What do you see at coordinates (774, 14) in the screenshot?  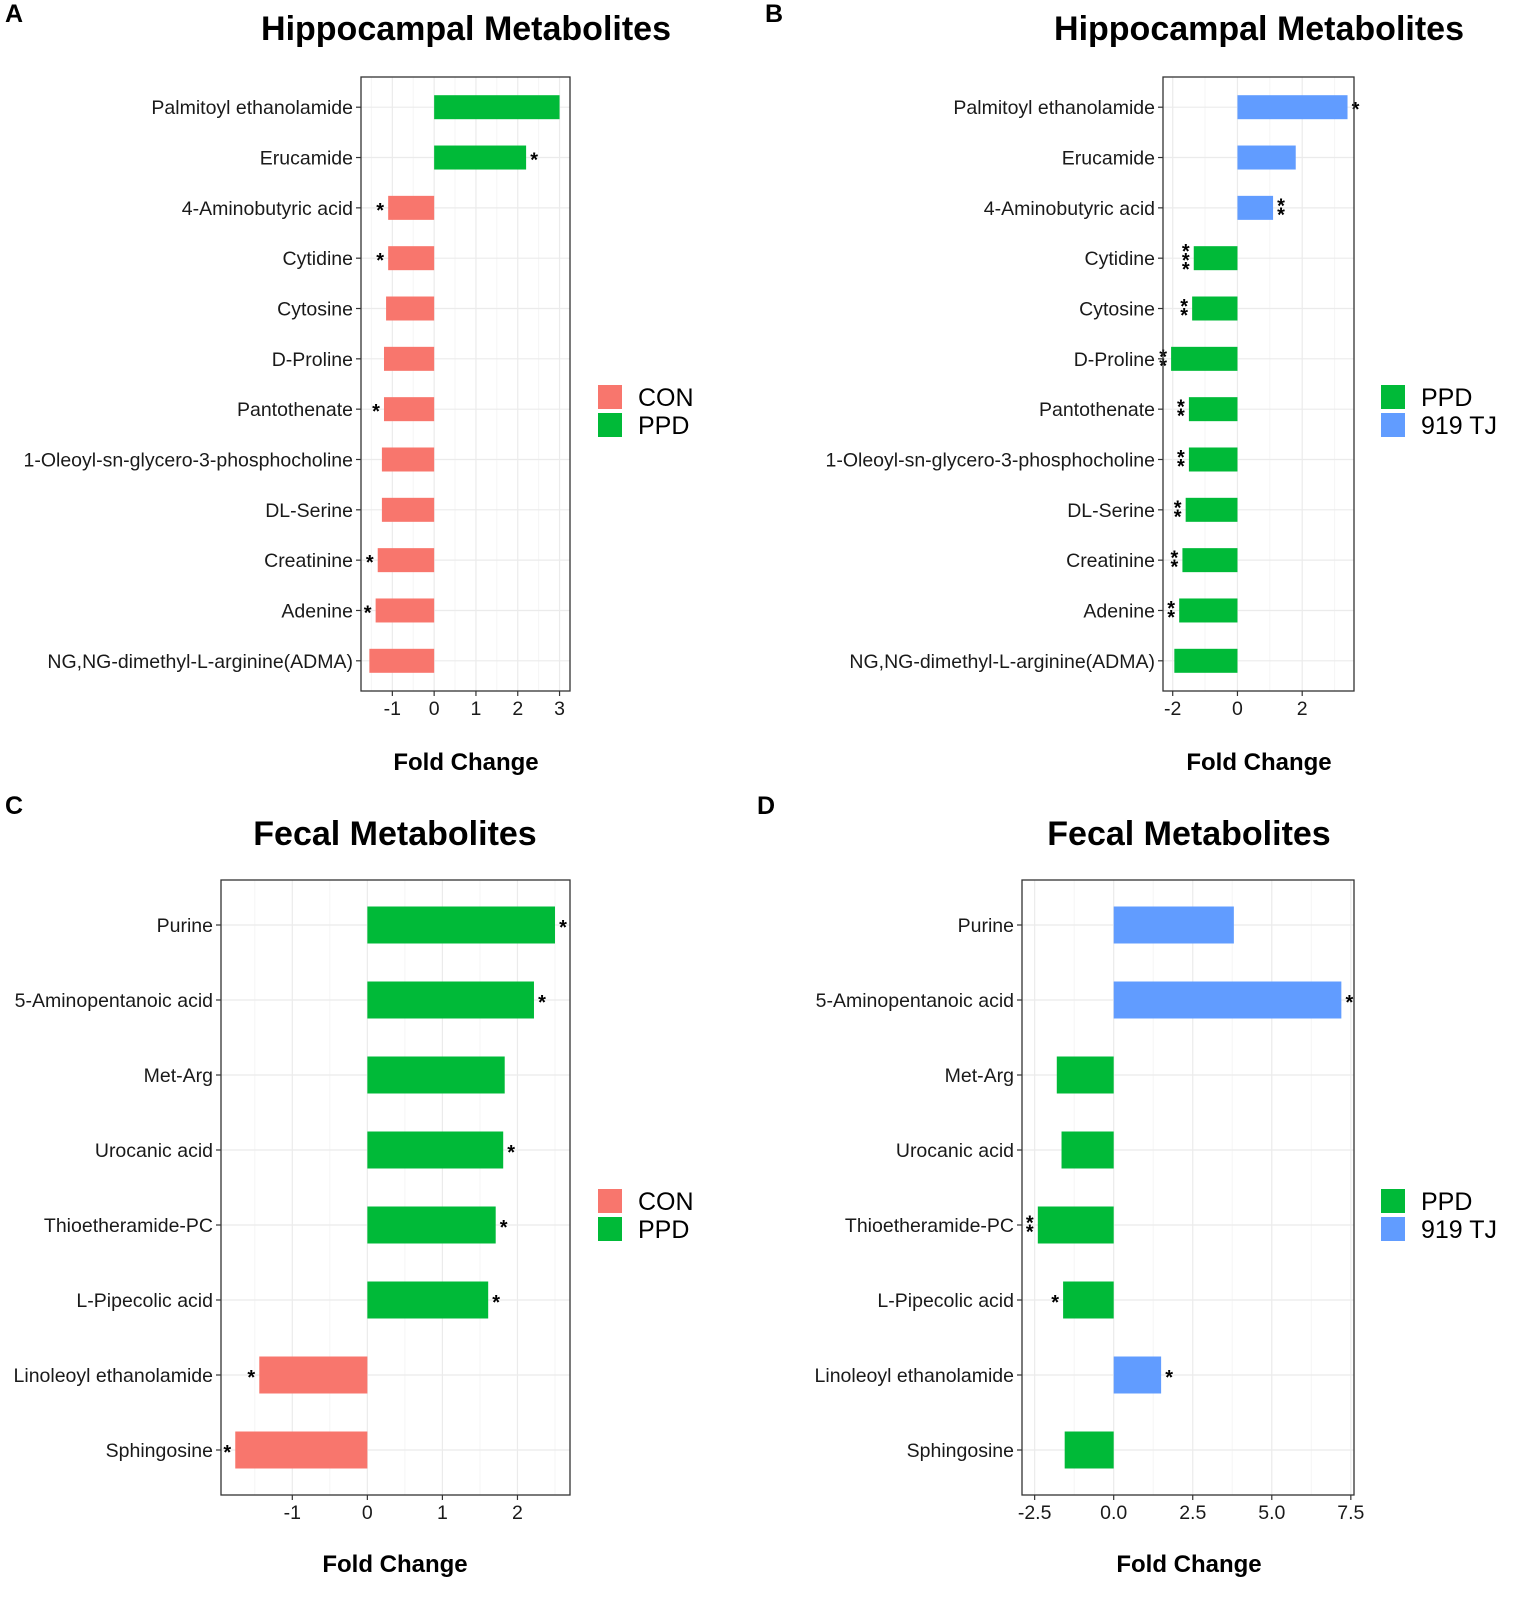 I see `panel-label: B` at bounding box center [774, 14].